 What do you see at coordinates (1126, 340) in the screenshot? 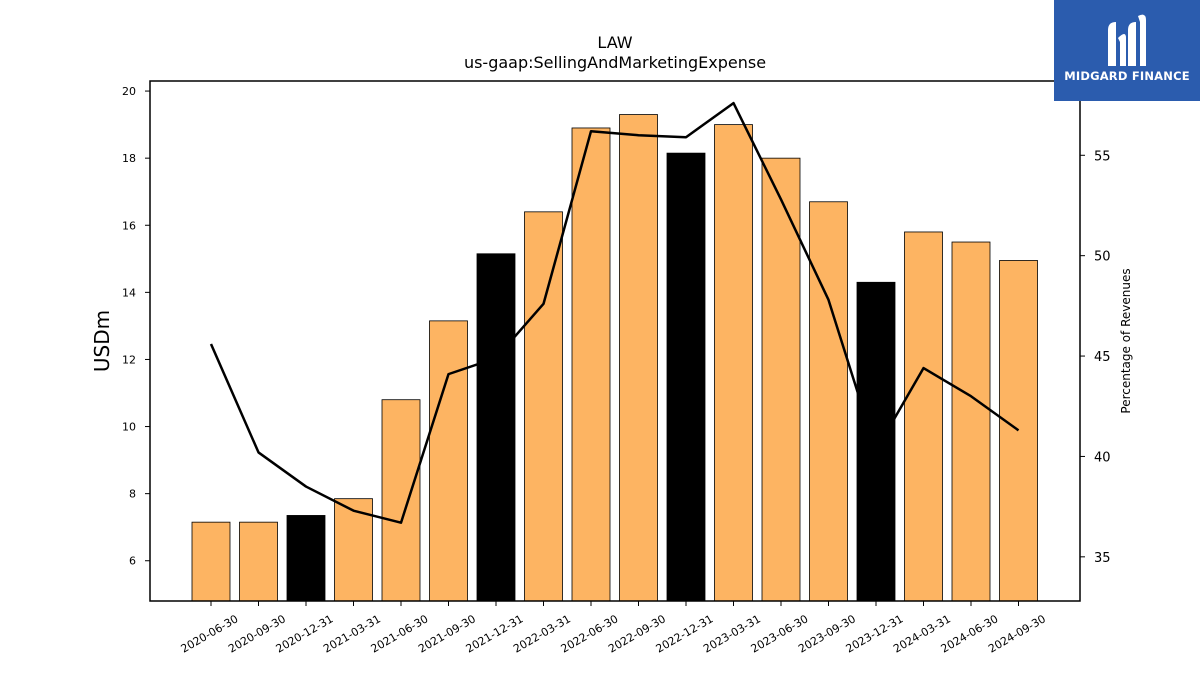
I see `y2-axis-label: Percentage of Revenues` at bounding box center [1126, 340].